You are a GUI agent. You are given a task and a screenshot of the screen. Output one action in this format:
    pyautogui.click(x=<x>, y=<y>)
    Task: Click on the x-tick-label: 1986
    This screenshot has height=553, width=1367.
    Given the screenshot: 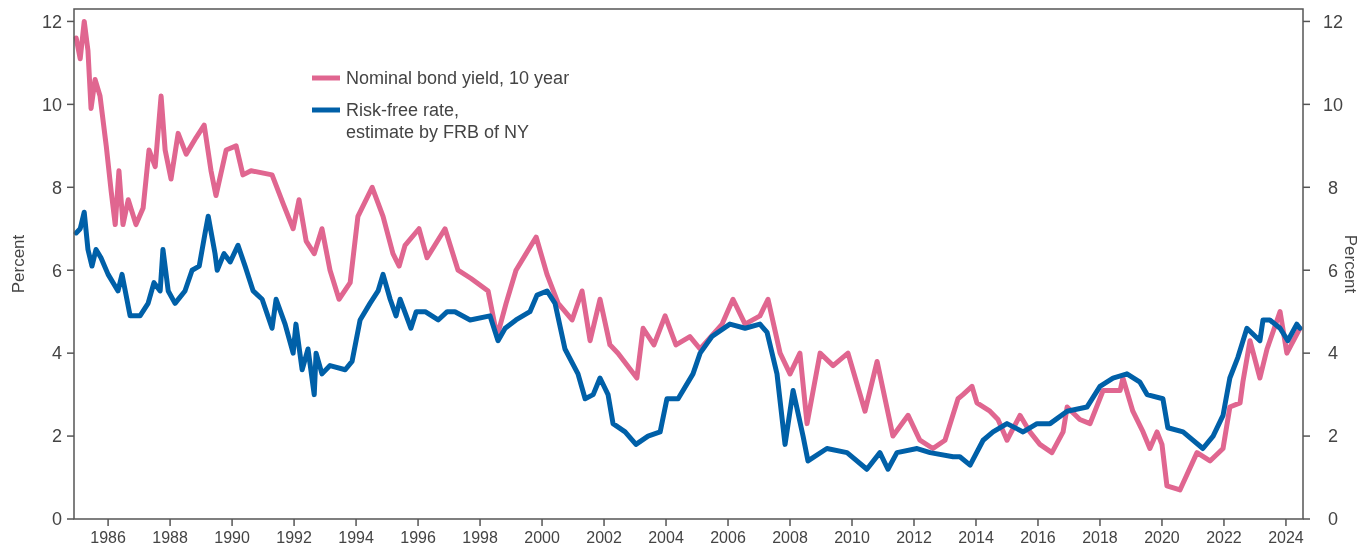 What is the action you would take?
    pyautogui.click(x=108, y=537)
    